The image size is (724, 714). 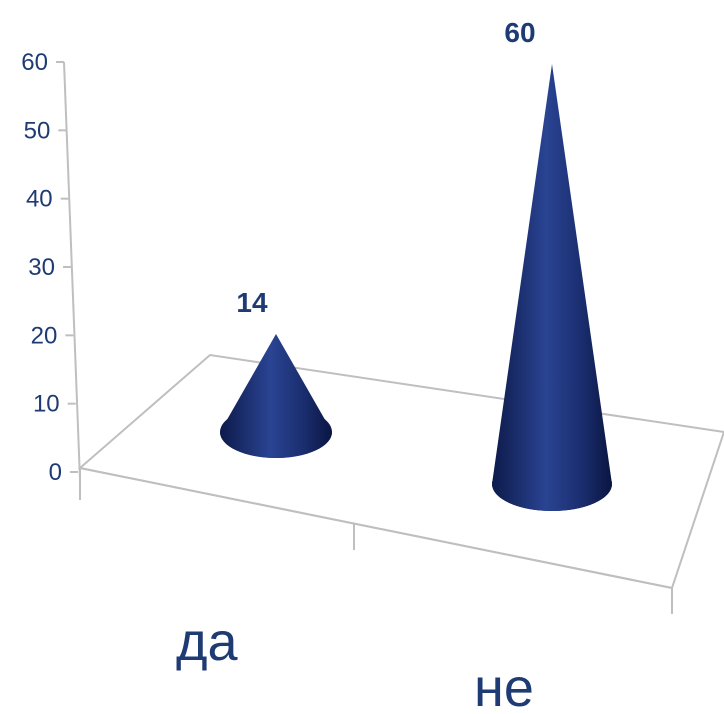 What do you see at coordinates (46, 404) in the screenshot?
I see `y-tick-label: 10` at bounding box center [46, 404].